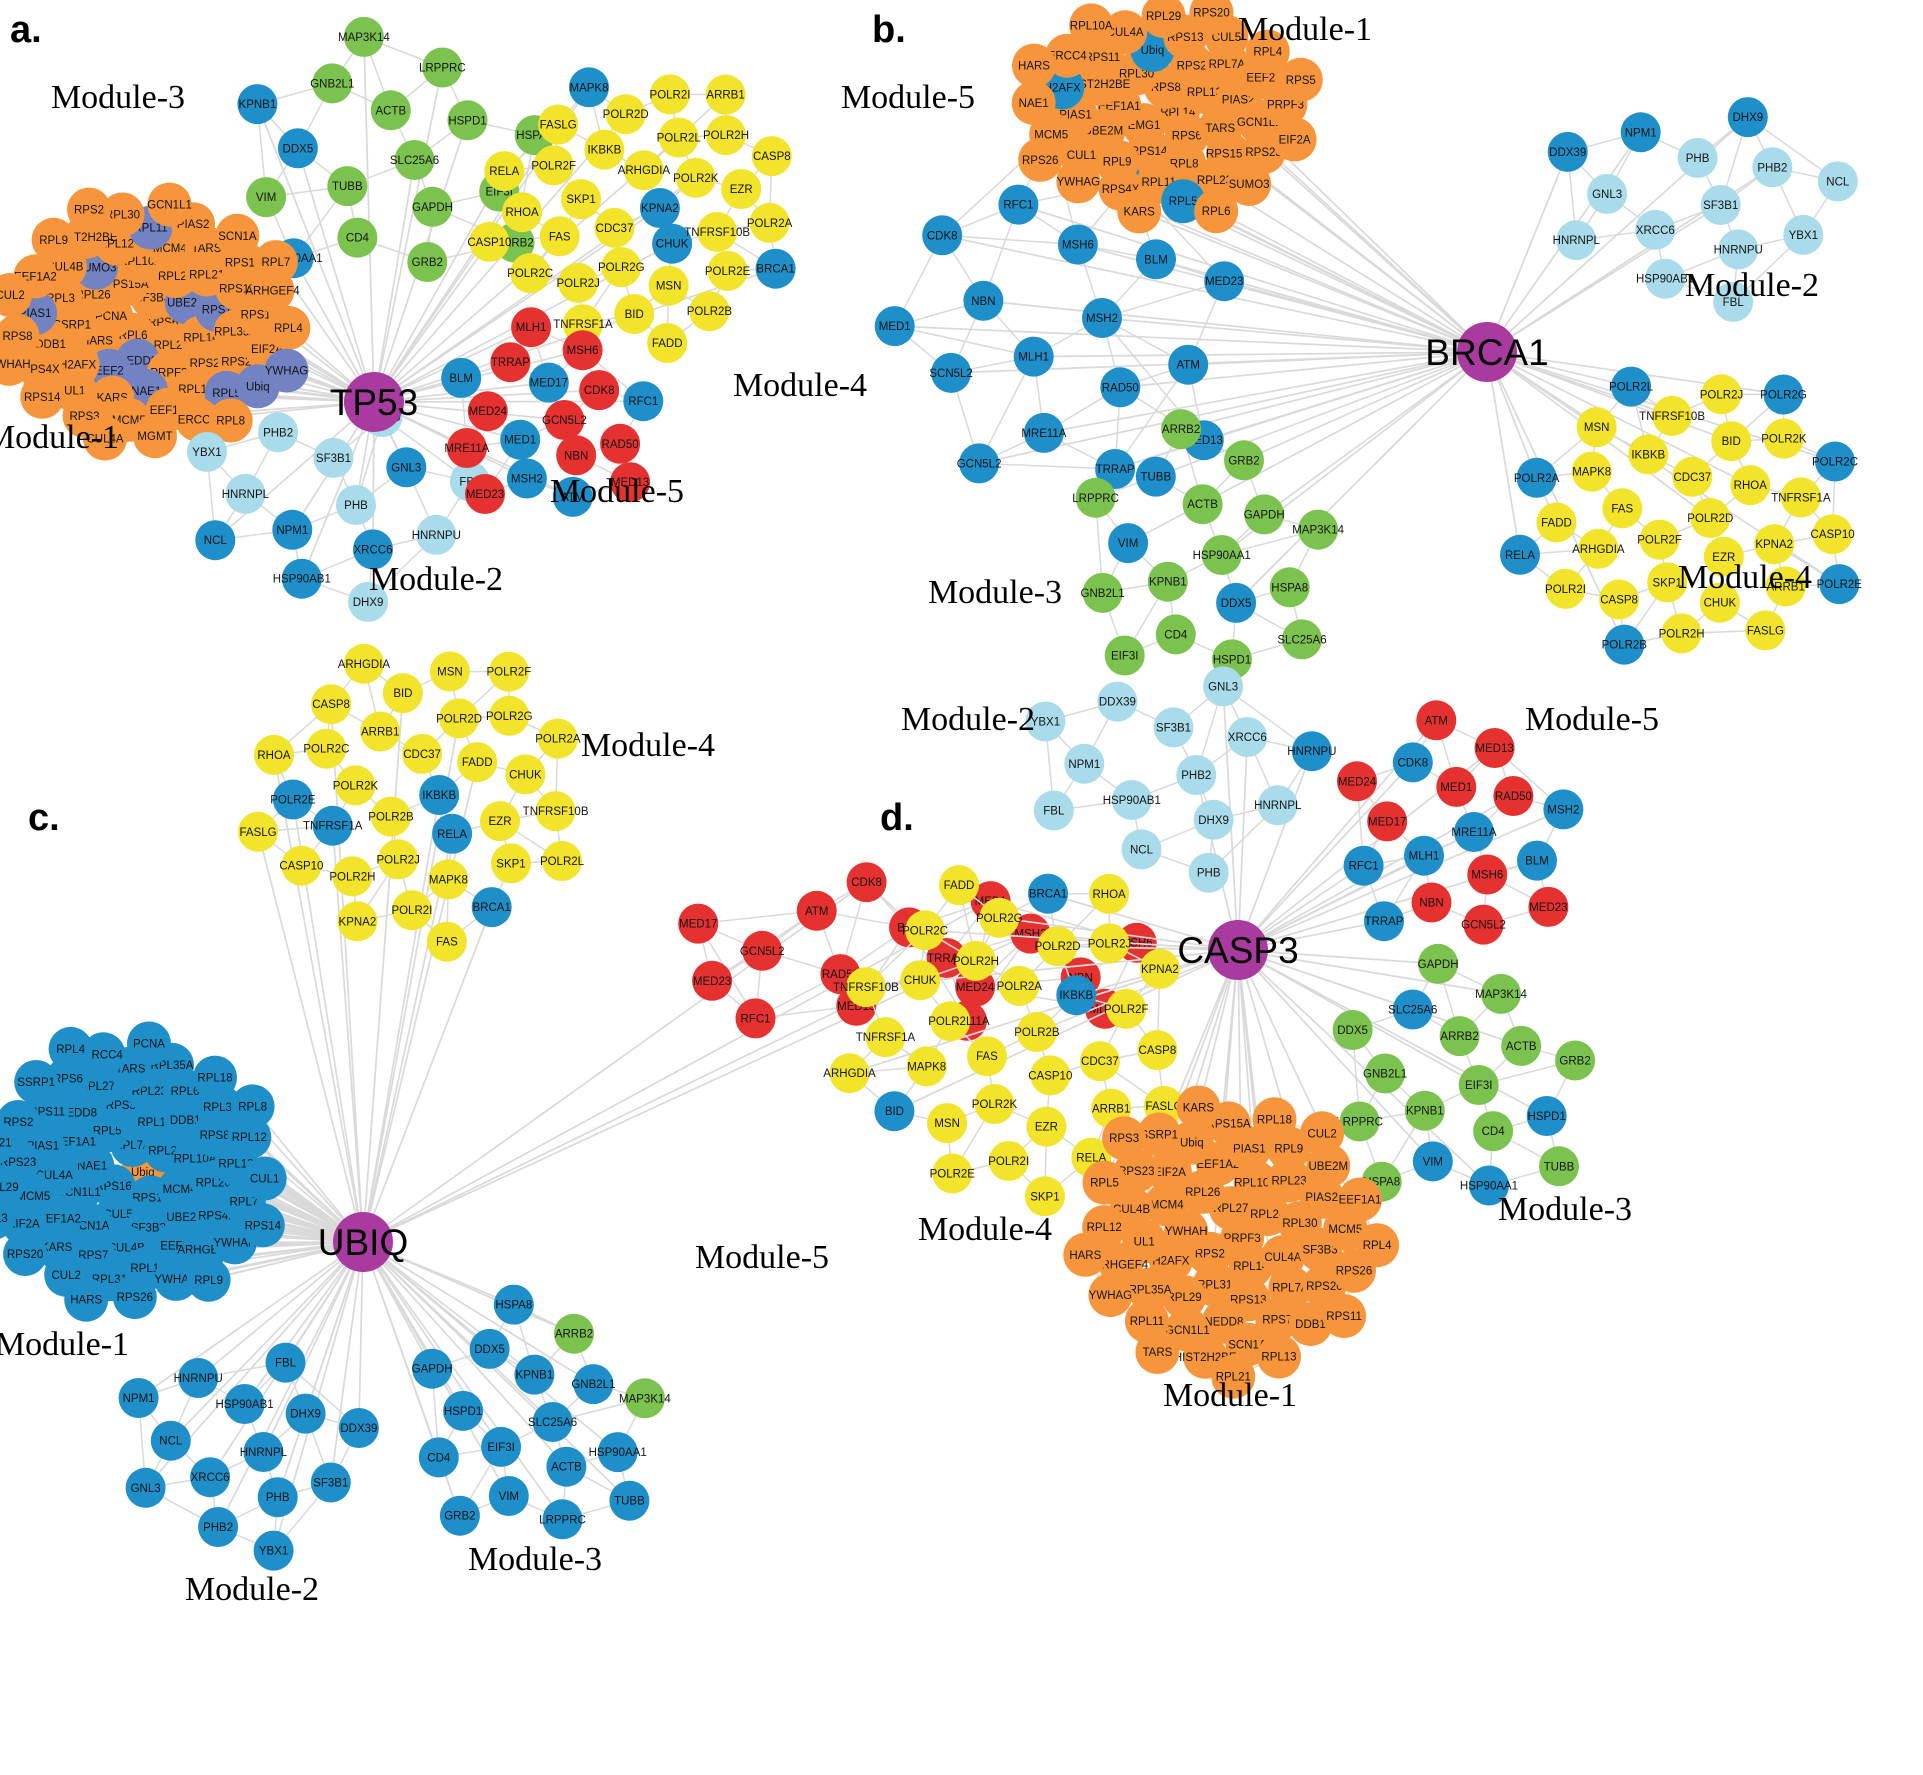  What do you see at coordinates (1596, 427) in the screenshot?
I see `node: MSN` at bounding box center [1596, 427].